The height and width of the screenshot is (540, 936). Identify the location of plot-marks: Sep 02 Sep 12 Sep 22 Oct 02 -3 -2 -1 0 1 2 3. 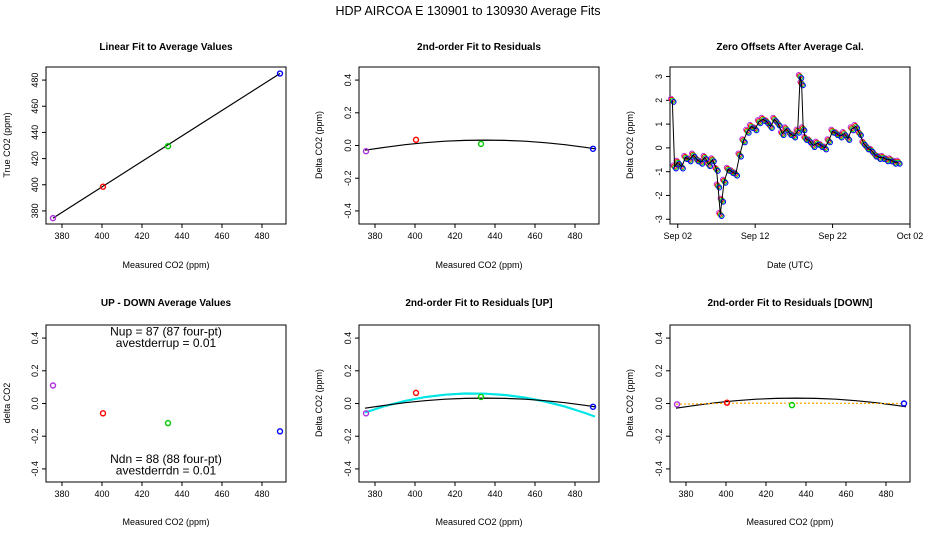
(789, 156).